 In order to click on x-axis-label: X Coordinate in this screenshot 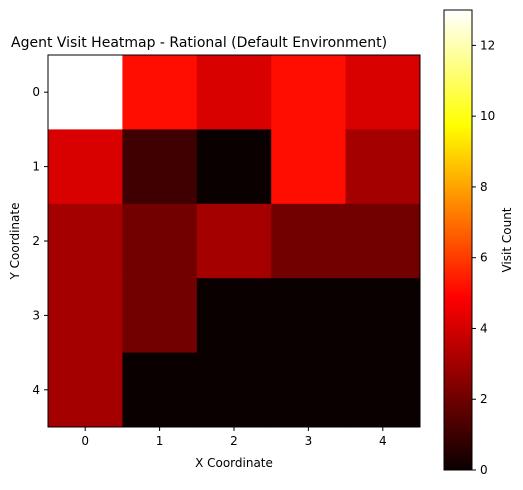, I will do `click(234, 463)`.